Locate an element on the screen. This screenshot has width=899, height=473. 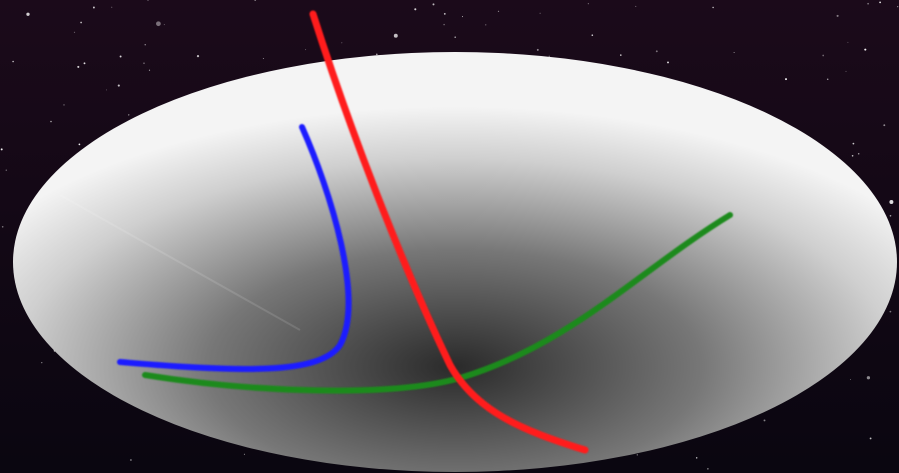
faint-streak-line is located at coordinates (180, 262).